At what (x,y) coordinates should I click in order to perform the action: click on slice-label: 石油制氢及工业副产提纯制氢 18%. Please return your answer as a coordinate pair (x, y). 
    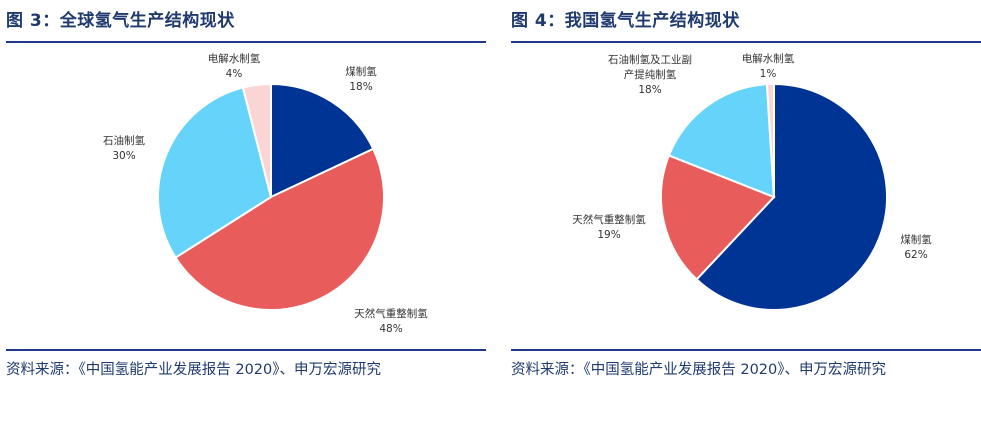
    Looking at the image, I should click on (650, 74).